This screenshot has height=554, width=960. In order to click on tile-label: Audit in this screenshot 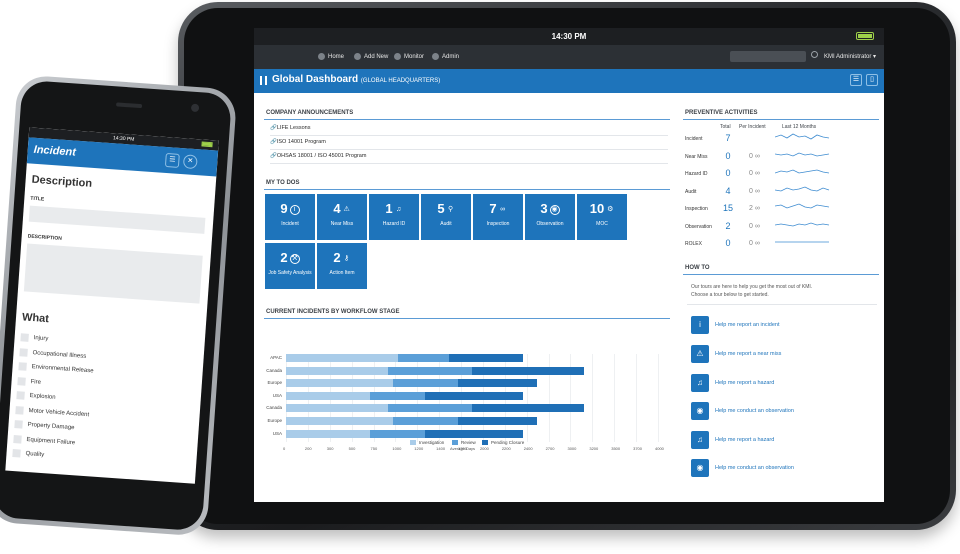, I will do `click(446, 224)`.